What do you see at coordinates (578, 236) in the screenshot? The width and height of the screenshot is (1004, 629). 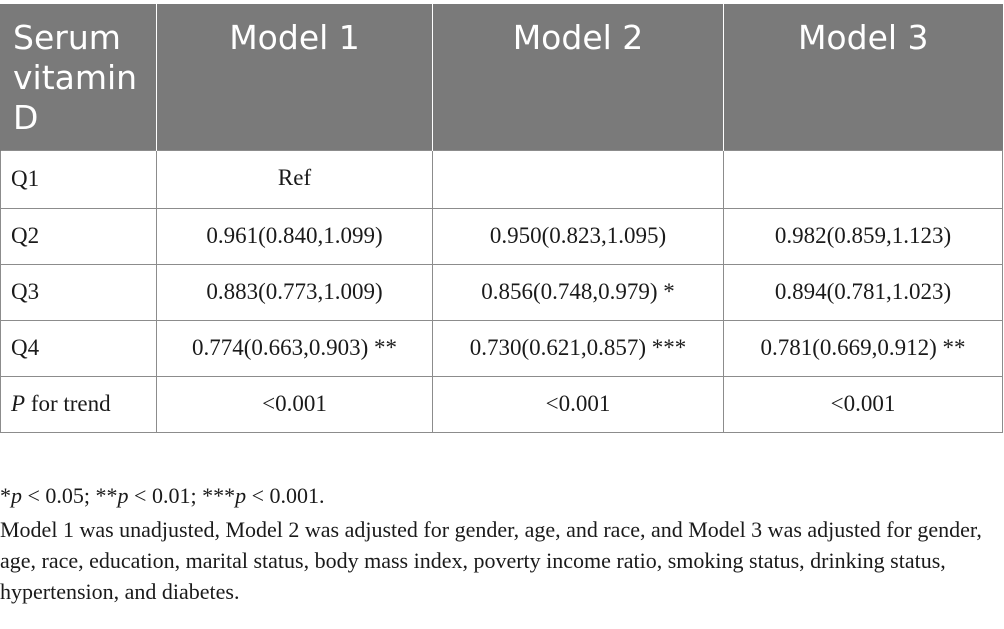 I see `cell-q2-model-2: 0.950(0.823,1.095)` at bounding box center [578, 236].